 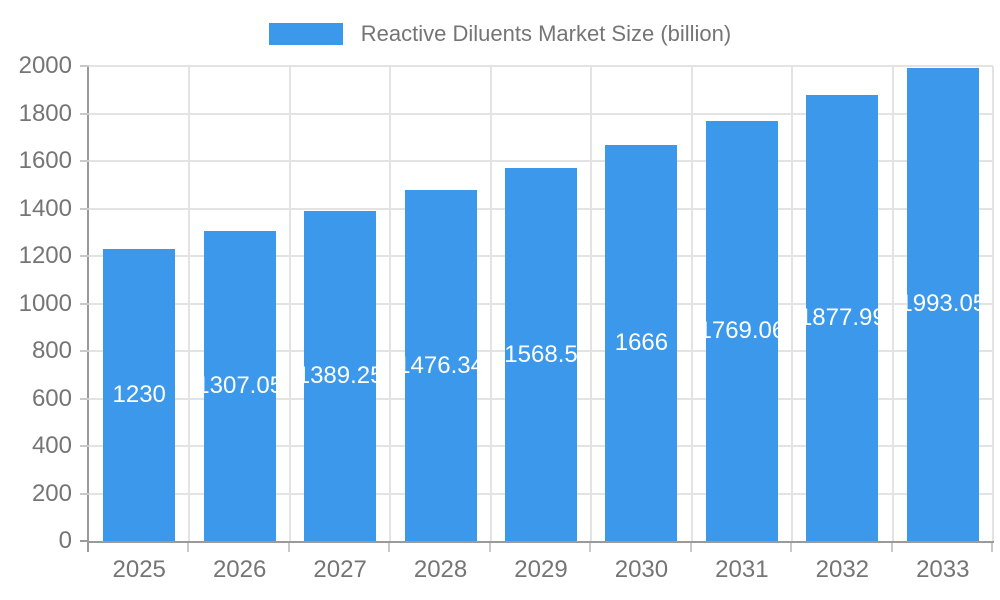 What do you see at coordinates (51, 493) in the screenshot?
I see `y-axis-tick-label: 200` at bounding box center [51, 493].